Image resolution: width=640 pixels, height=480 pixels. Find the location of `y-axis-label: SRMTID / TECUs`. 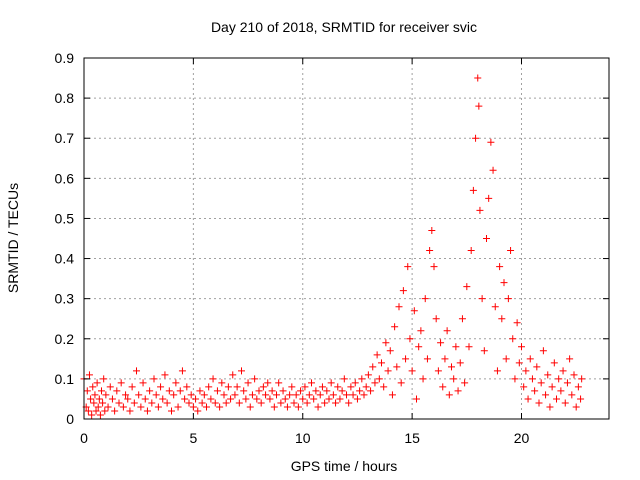

y-axis-label: SRMTID / TECUs is located at coordinates (13, 238).